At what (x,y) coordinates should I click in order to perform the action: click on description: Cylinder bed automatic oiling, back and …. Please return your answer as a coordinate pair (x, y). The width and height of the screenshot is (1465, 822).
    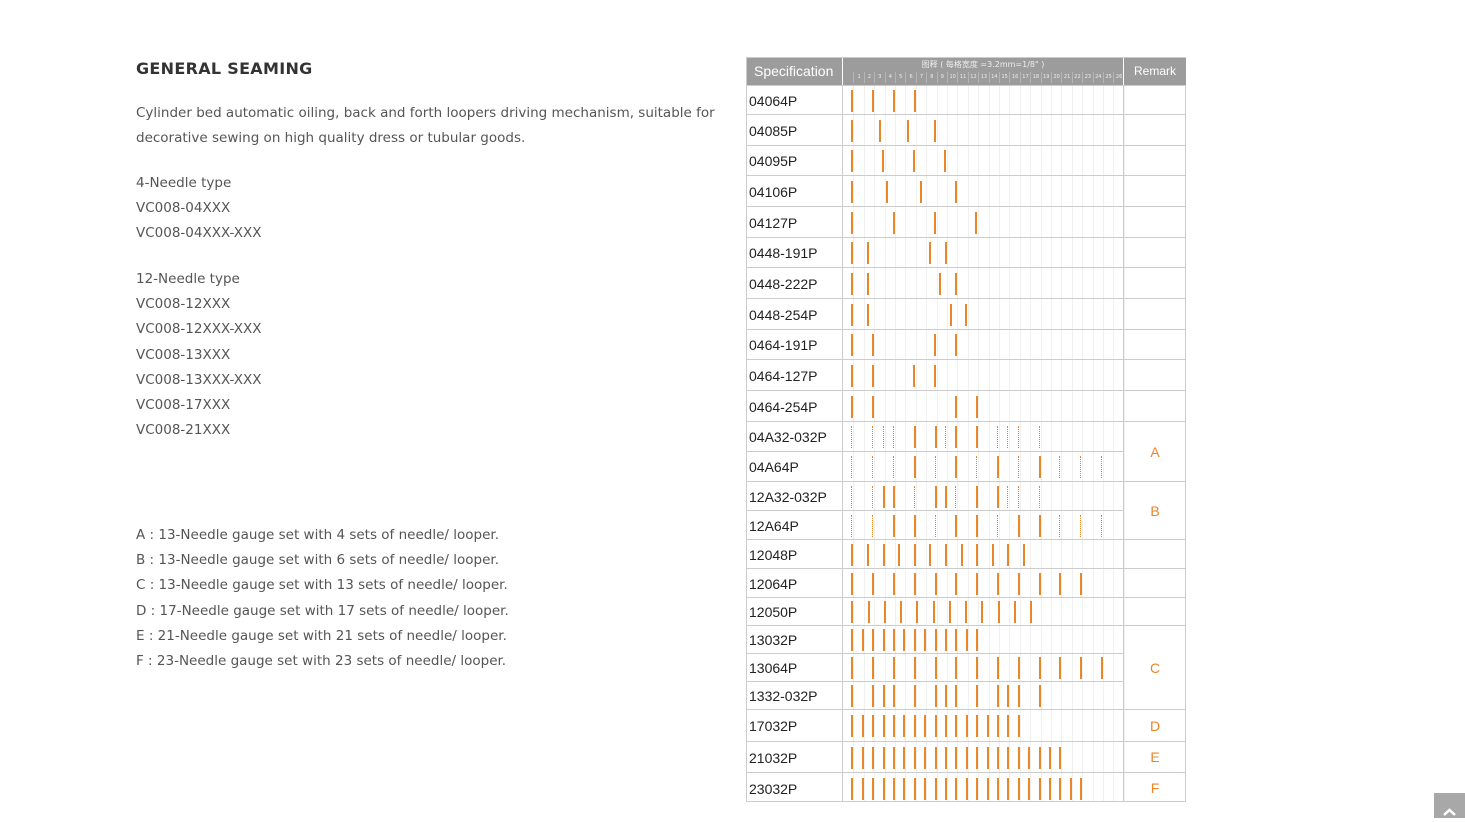
    Looking at the image, I should click on (425, 126).